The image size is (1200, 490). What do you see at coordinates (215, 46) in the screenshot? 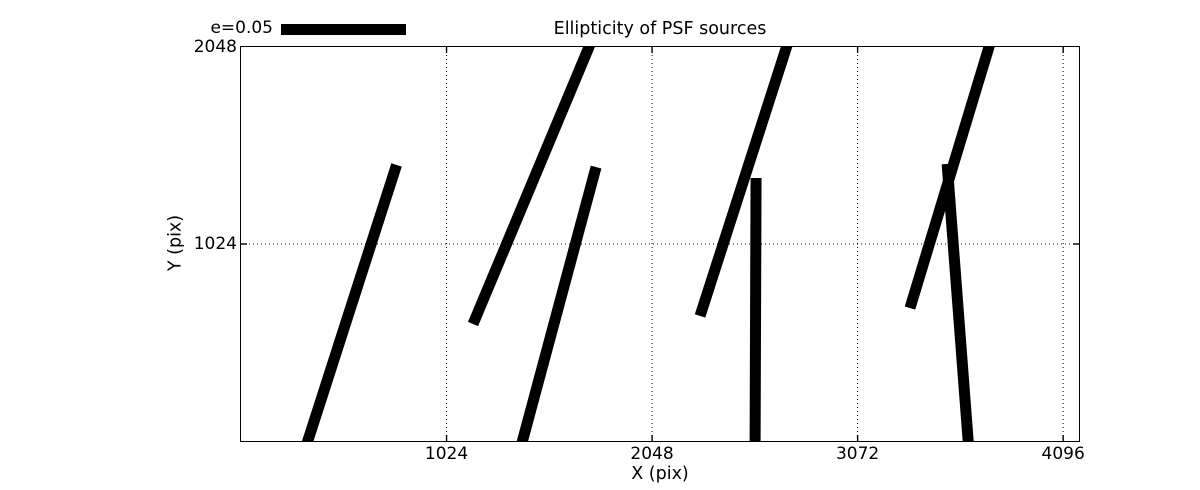
I see `y-tick-label: 2048` at bounding box center [215, 46].